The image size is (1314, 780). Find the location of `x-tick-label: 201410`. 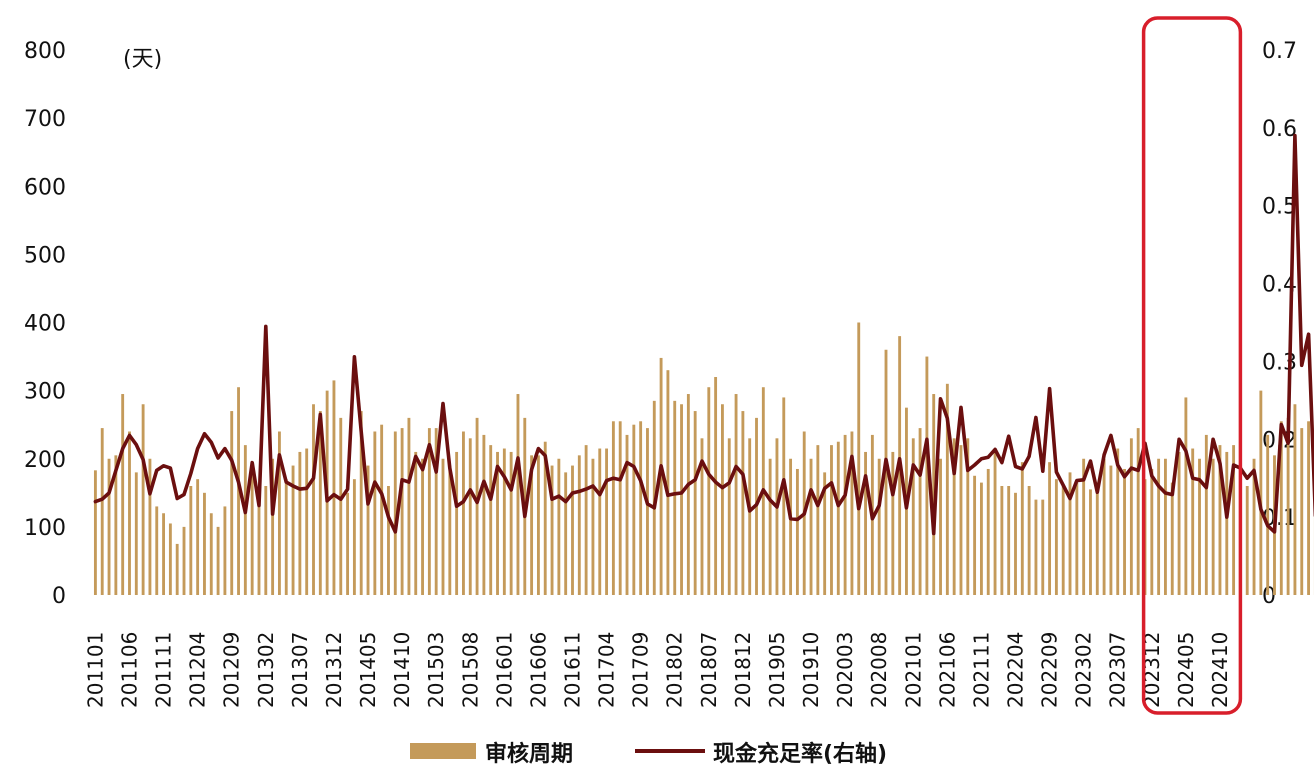

x-tick-label: 201410 is located at coordinates (402, 670).